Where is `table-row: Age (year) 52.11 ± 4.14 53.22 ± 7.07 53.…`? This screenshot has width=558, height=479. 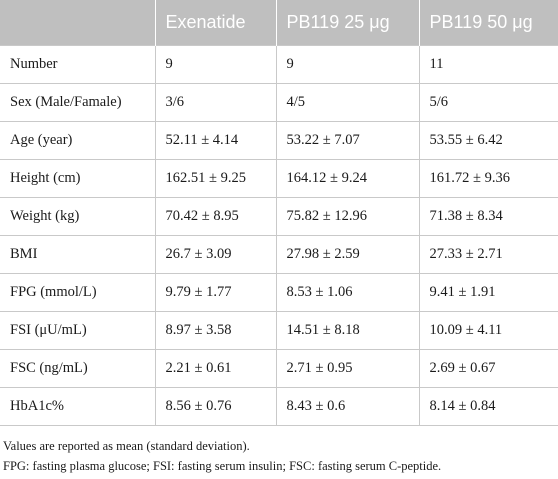
table-row: Age (year) 52.11 ± 4.14 53.22 ± 7.07 53.… is located at coordinates (279, 140).